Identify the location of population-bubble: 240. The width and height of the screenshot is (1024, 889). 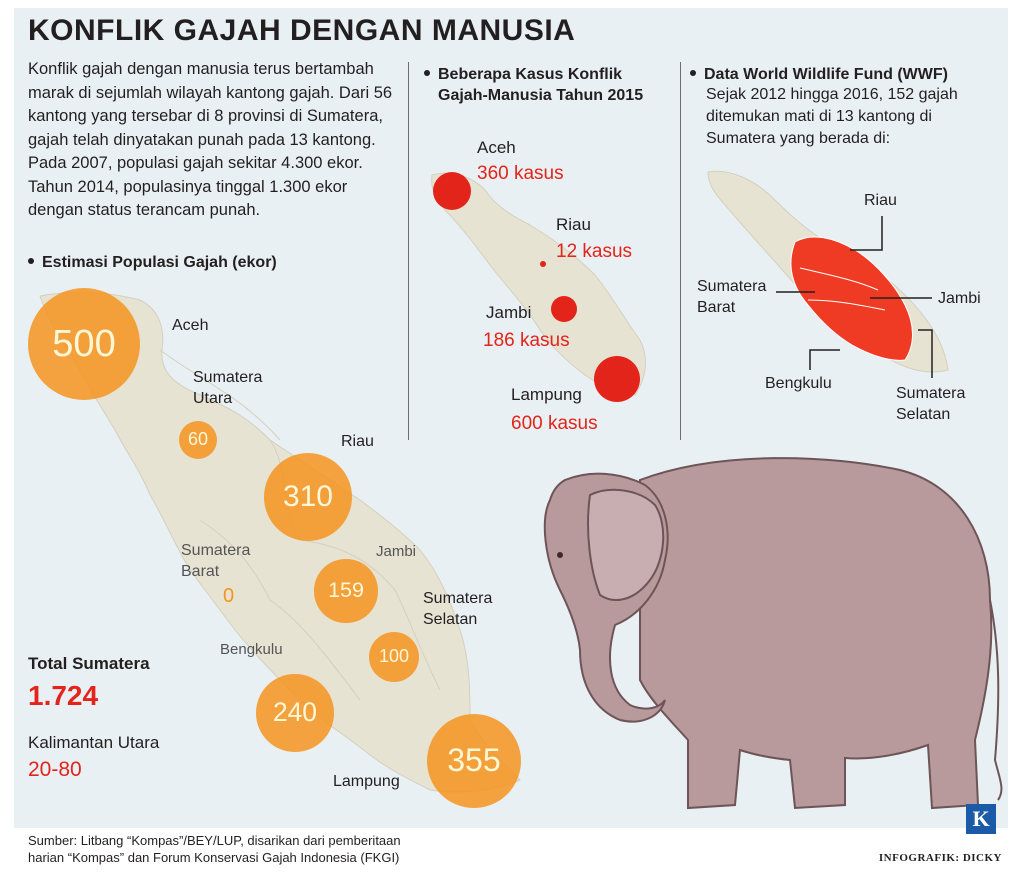
(295, 713).